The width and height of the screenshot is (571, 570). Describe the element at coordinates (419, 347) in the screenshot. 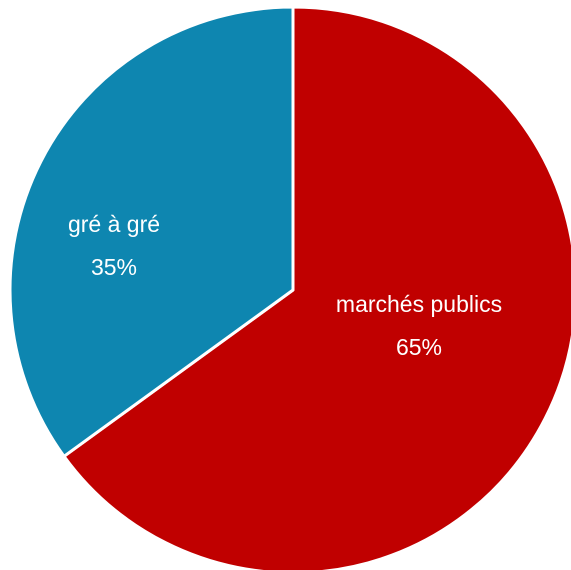

I see `slice-value-marches-publics: 65%` at that location.